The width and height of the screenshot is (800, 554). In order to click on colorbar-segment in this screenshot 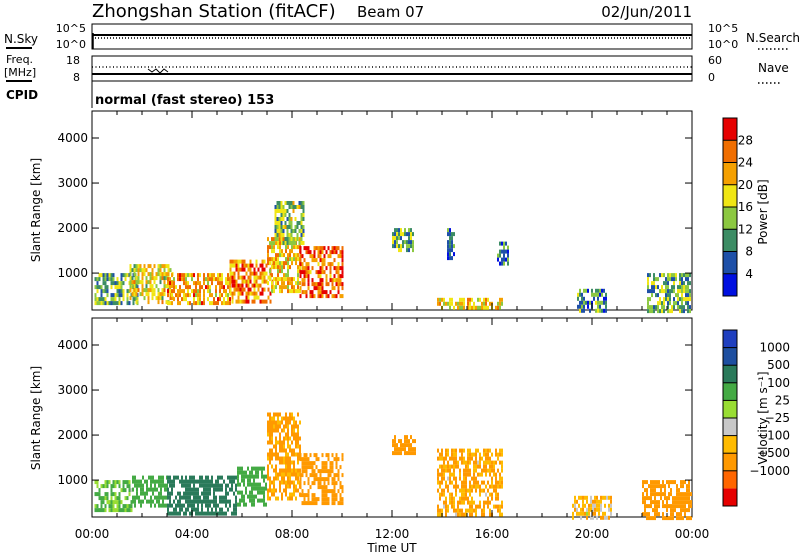, I will do `click(730, 374)`.